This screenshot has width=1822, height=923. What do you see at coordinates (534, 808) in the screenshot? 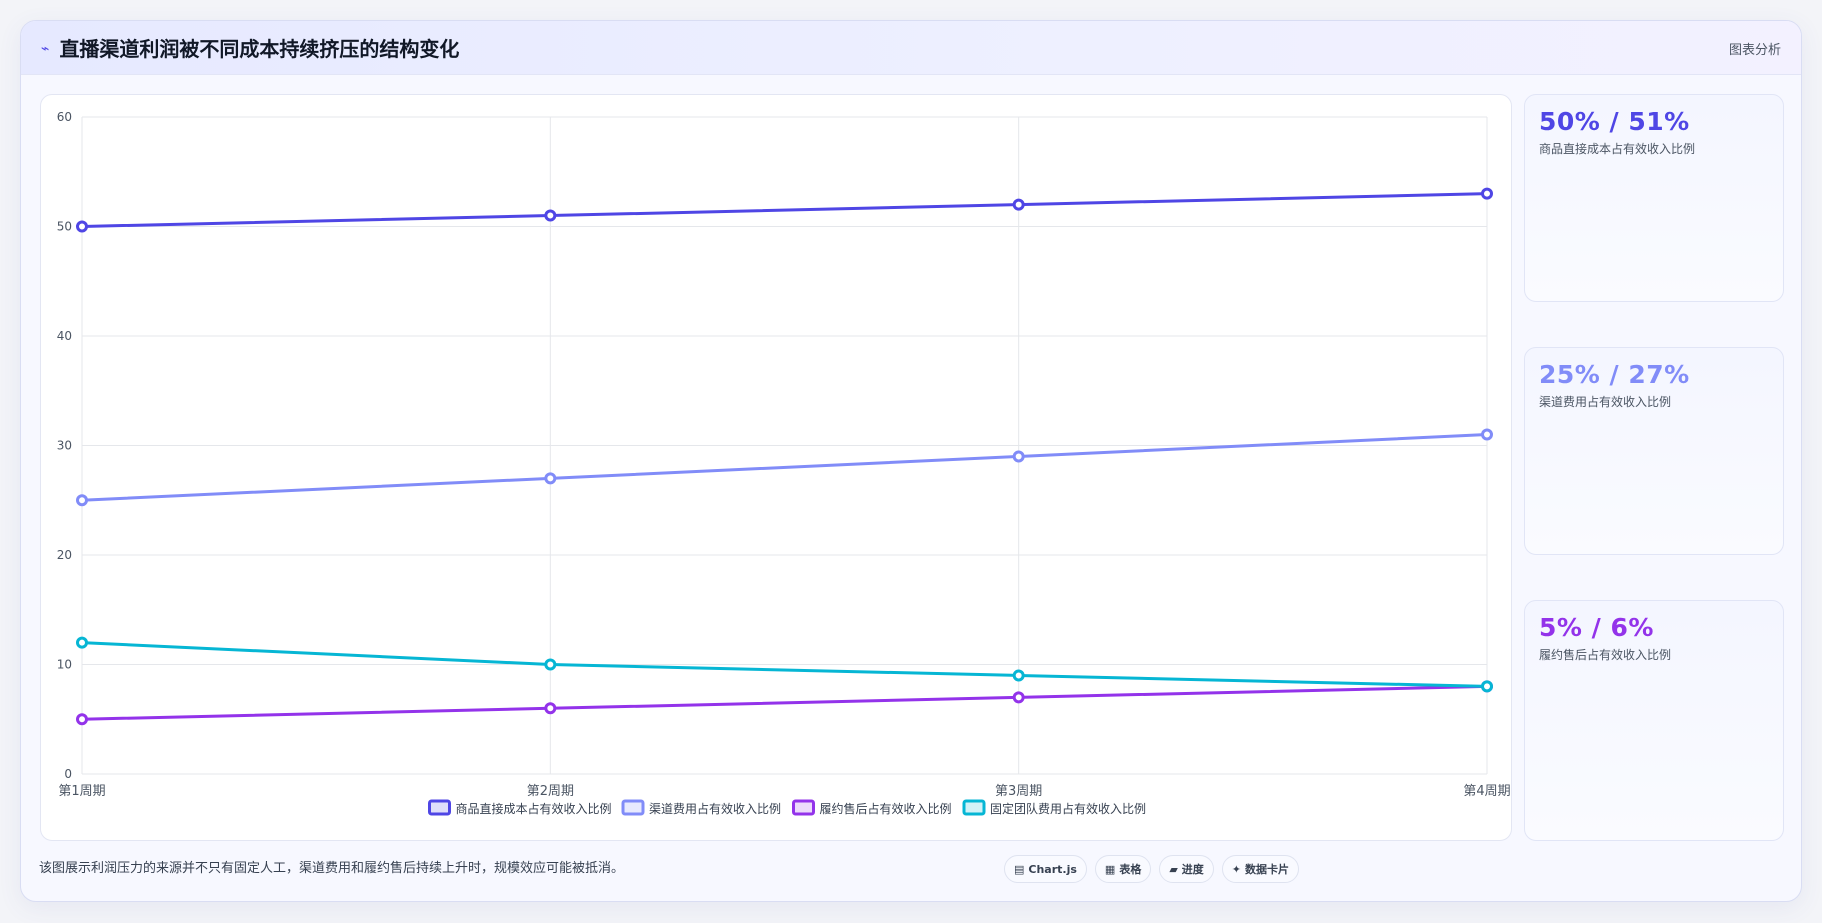
I see `legend-label: 商品直接成本占有效收入比例` at bounding box center [534, 808].